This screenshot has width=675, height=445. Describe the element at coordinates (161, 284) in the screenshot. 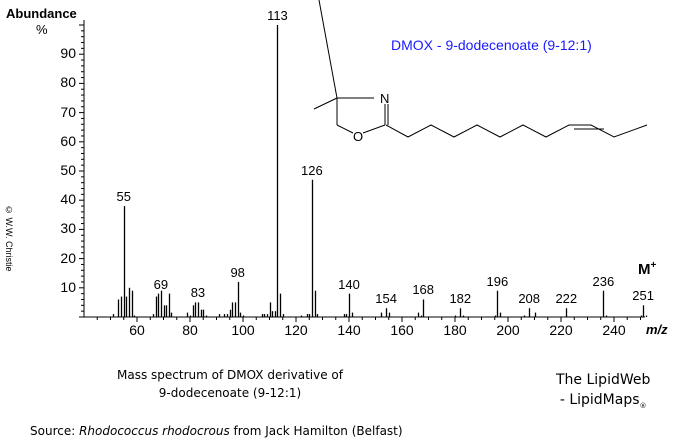

I see `peak-label: 69` at that location.